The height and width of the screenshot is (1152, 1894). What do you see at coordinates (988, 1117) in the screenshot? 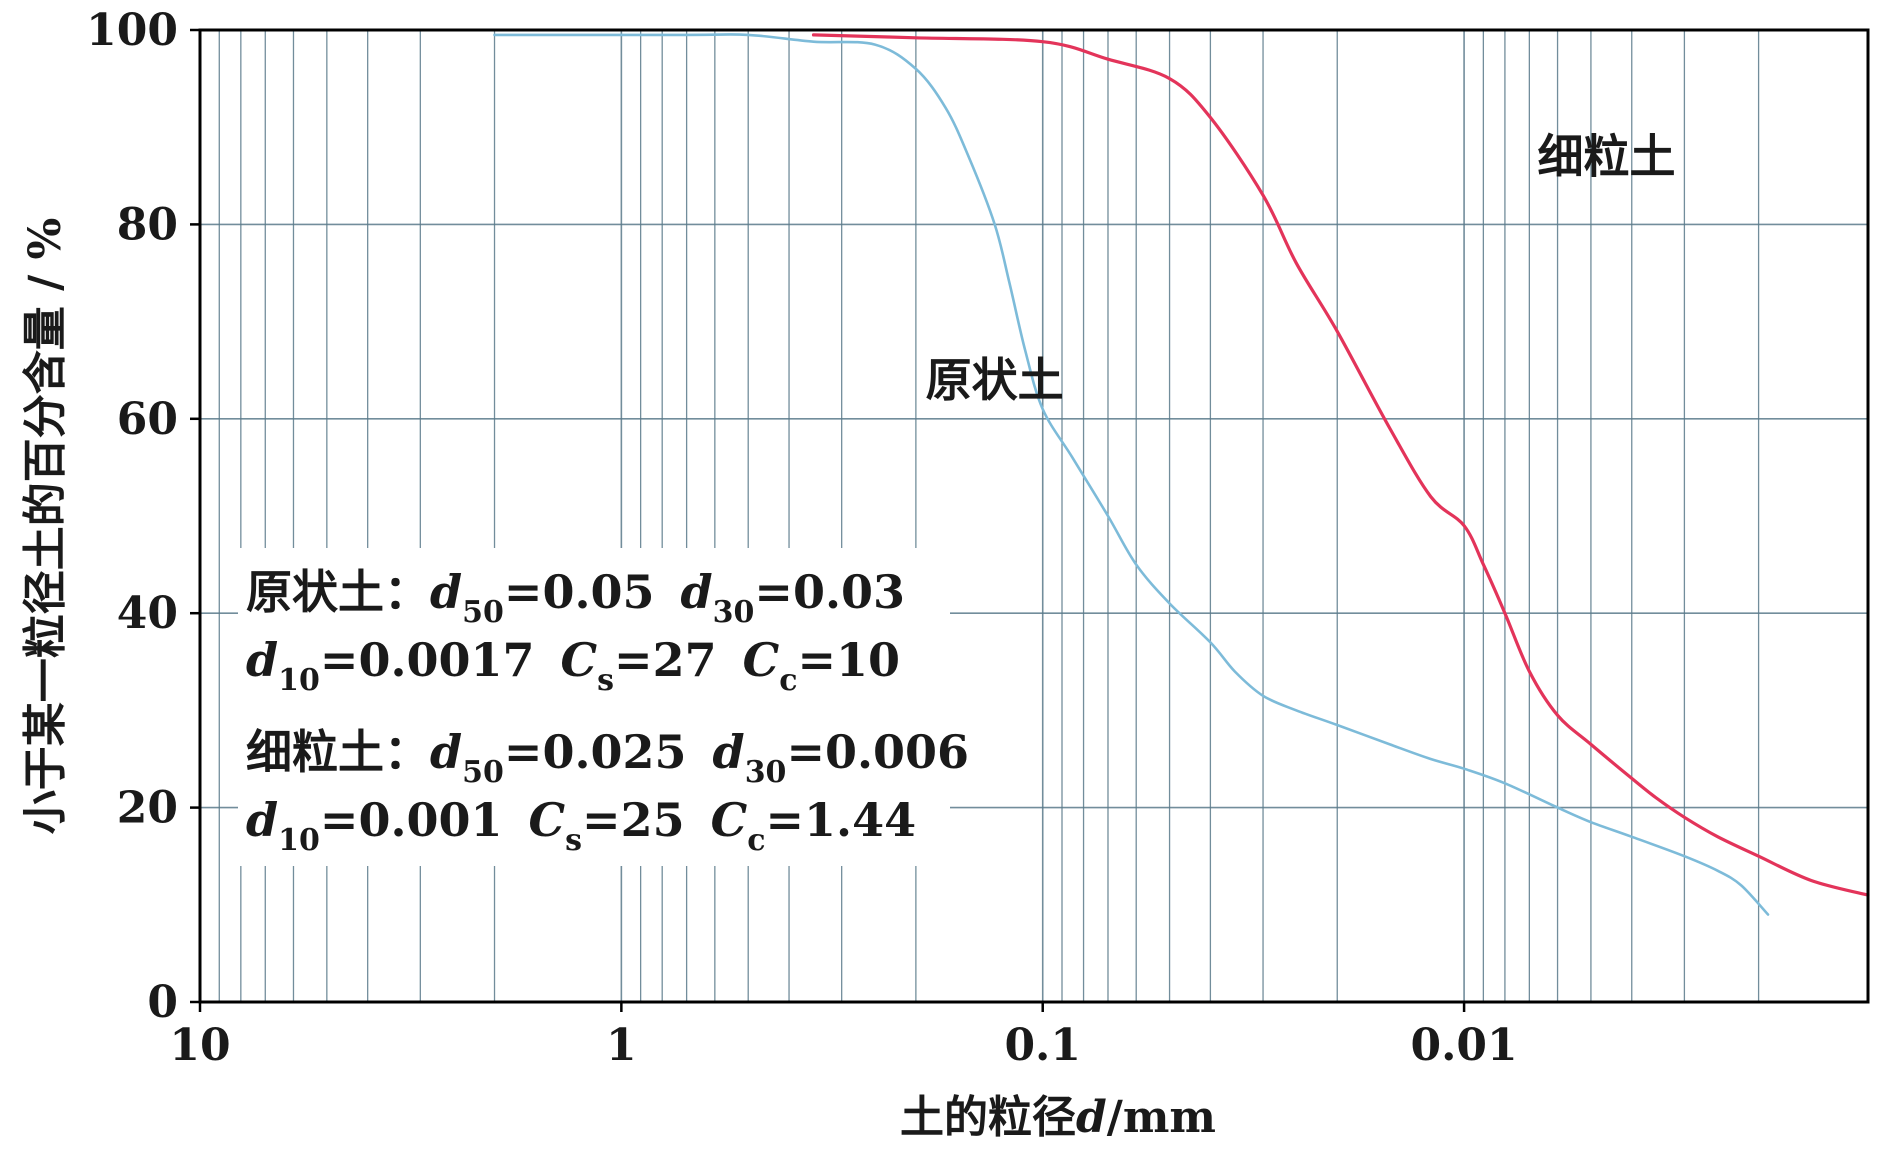
I see `x-axis-title-text: 土的粒径` at bounding box center [988, 1117].